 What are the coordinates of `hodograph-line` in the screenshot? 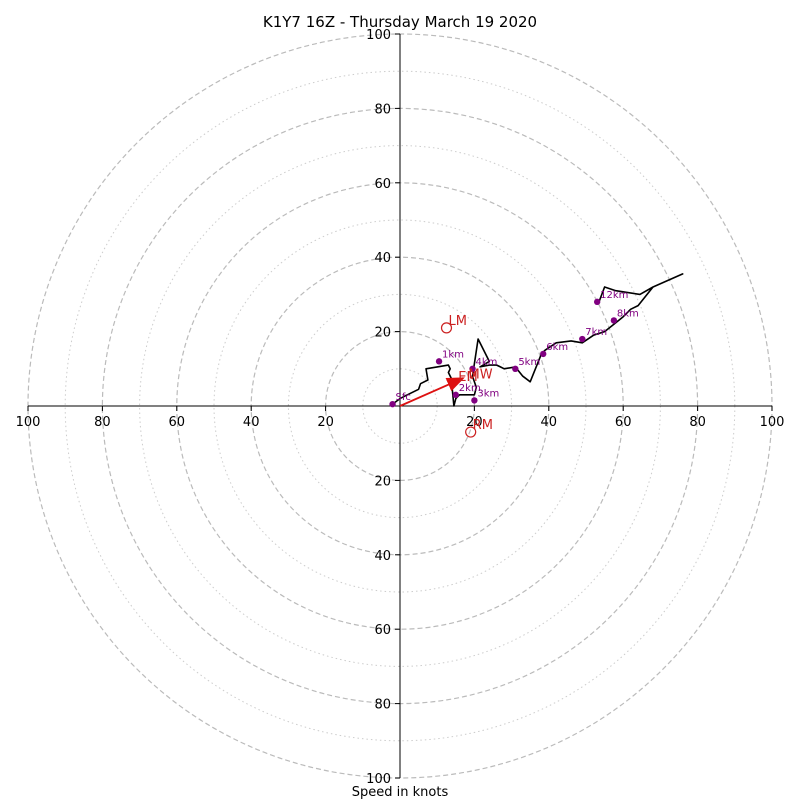 It's located at (538, 340).